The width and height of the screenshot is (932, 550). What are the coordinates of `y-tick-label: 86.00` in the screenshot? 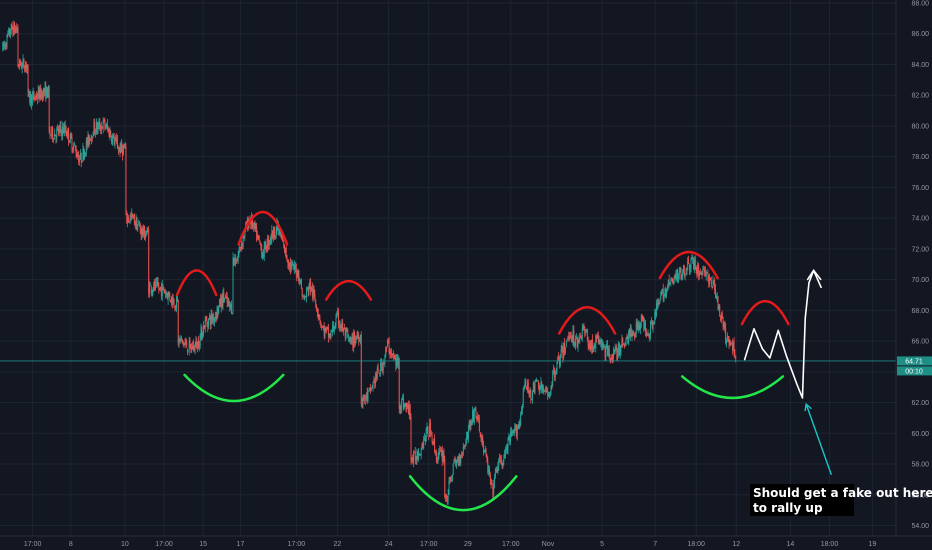 It's located at (920, 34).